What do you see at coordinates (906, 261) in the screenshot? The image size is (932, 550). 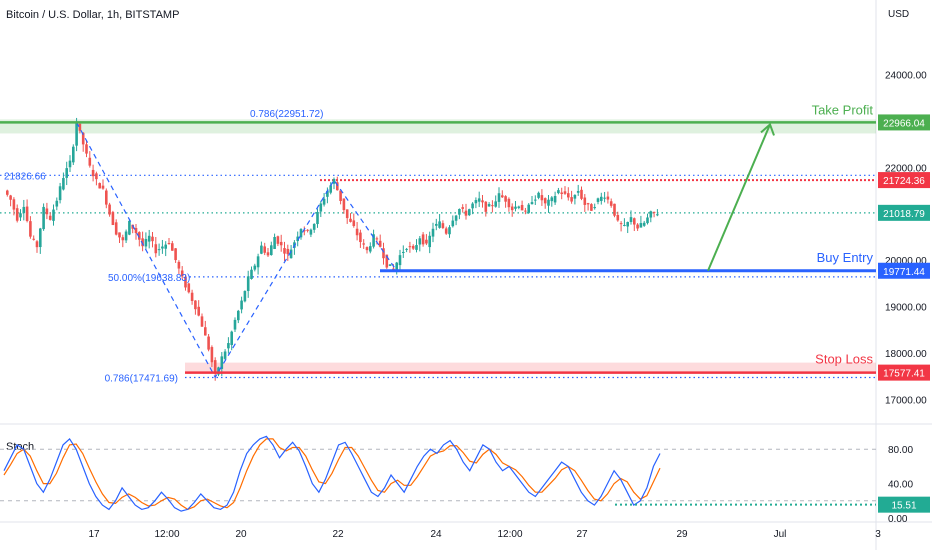 I see `y-tick-label: 20000.00` at bounding box center [906, 261].